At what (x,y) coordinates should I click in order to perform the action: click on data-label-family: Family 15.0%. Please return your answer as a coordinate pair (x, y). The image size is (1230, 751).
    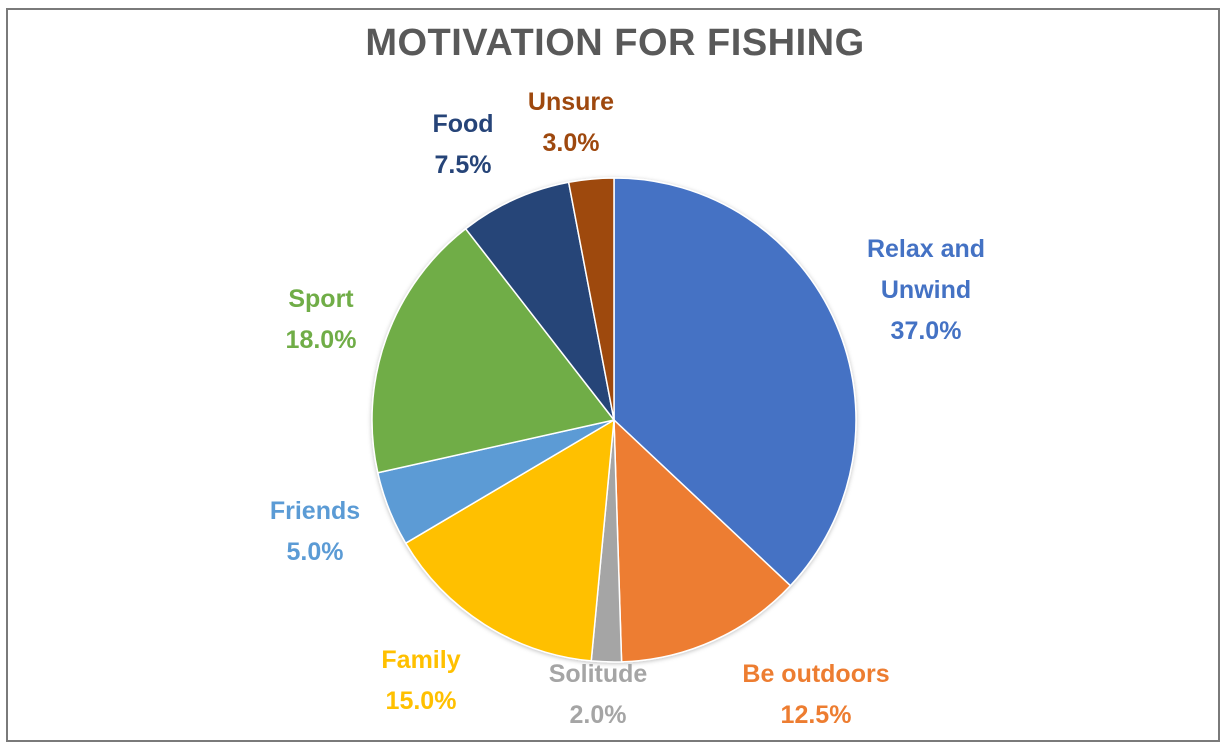
    Looking at the image, I should click on (420, 681).